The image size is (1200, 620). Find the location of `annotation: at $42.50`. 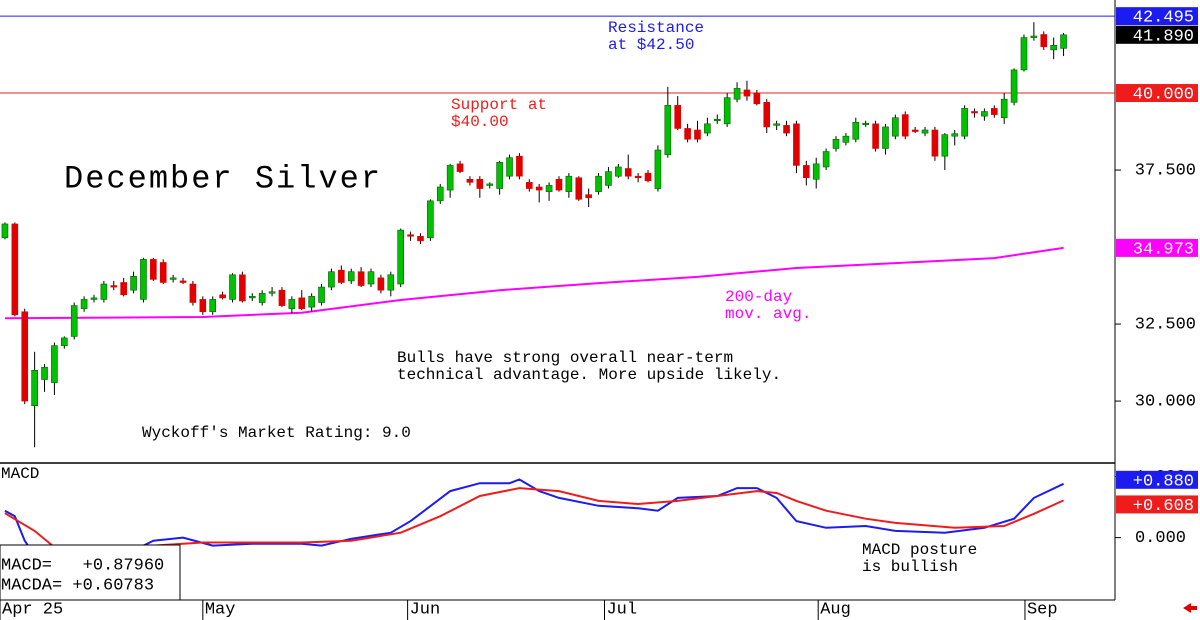

annotation: at $42.50 is located at coordinates (651, 45).